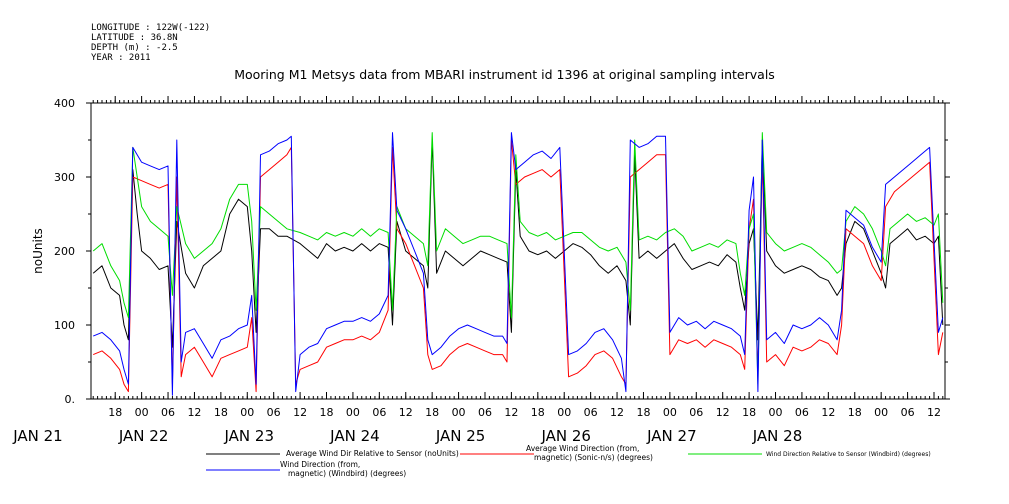 The width and height of the screenshot is (1009, 504). I want to click on y-tick-label: 200, so click(64, 251).